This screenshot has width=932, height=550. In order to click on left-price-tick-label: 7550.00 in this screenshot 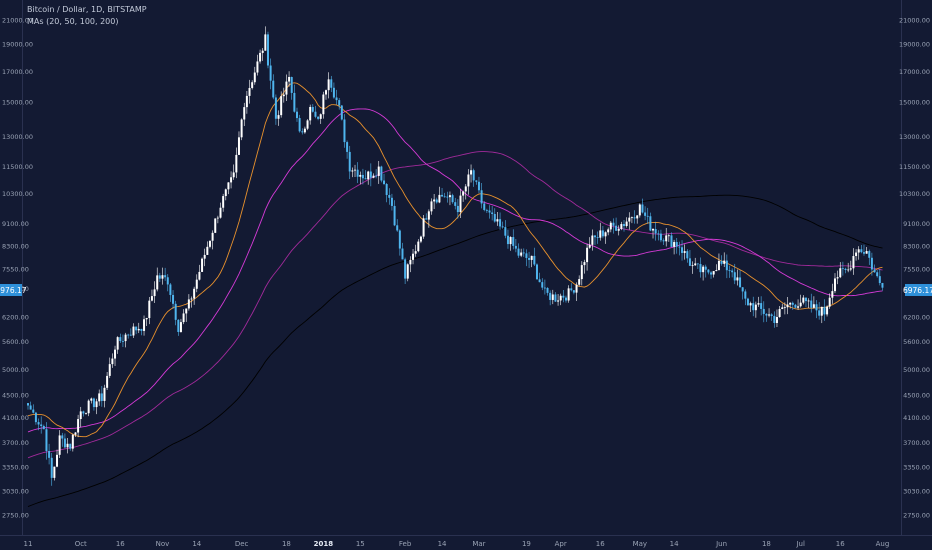, I will do `click(15, 269)`.